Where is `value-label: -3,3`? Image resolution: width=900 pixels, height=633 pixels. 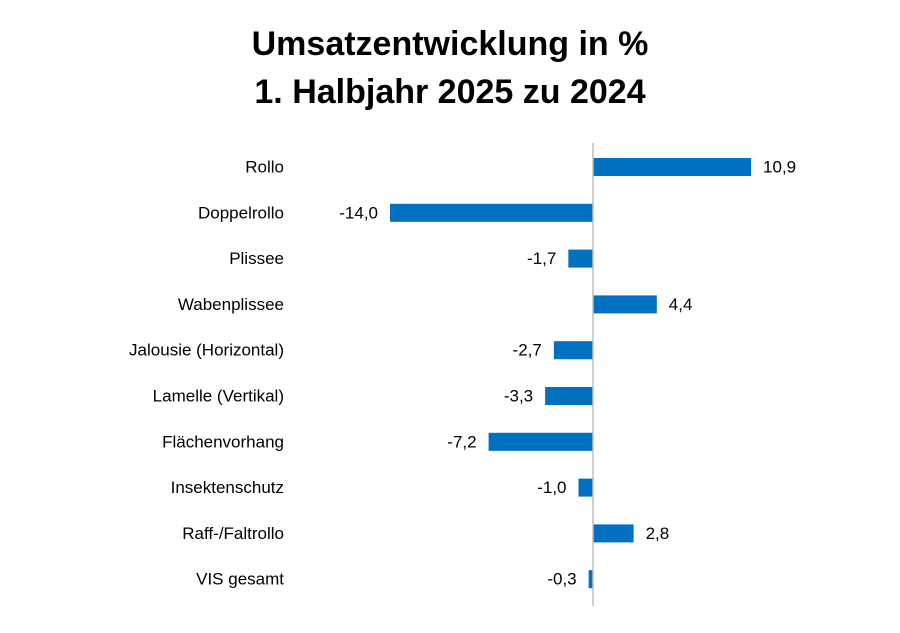
value-label: -3,3 is located at coordinates (518, 395).